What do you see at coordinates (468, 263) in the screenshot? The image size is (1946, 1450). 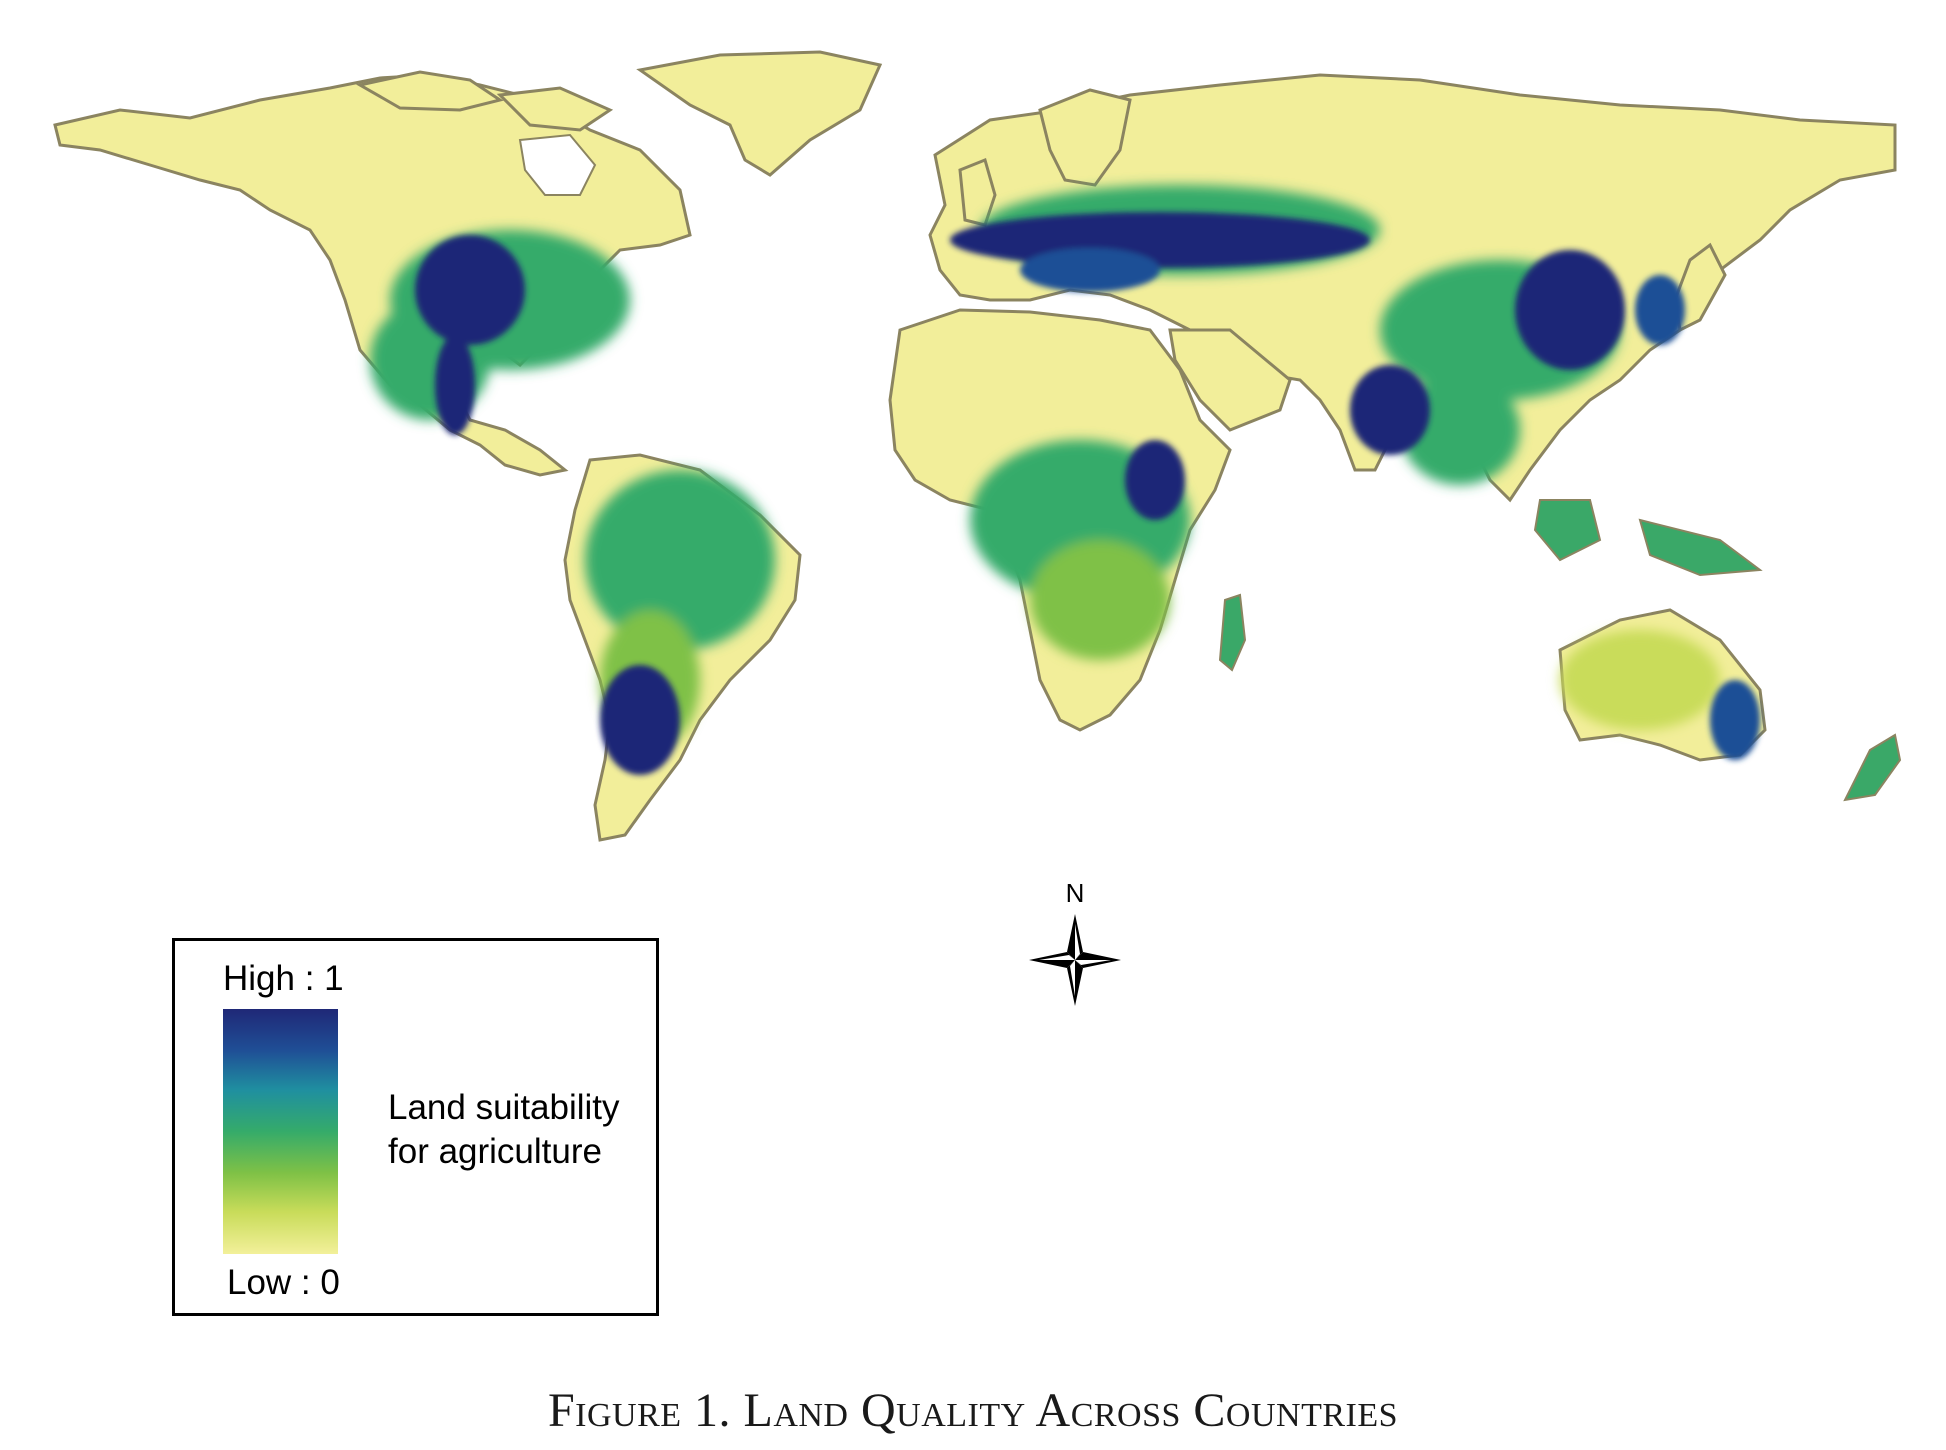 I see `north-america-landmass` at bounding box center [468, 263].